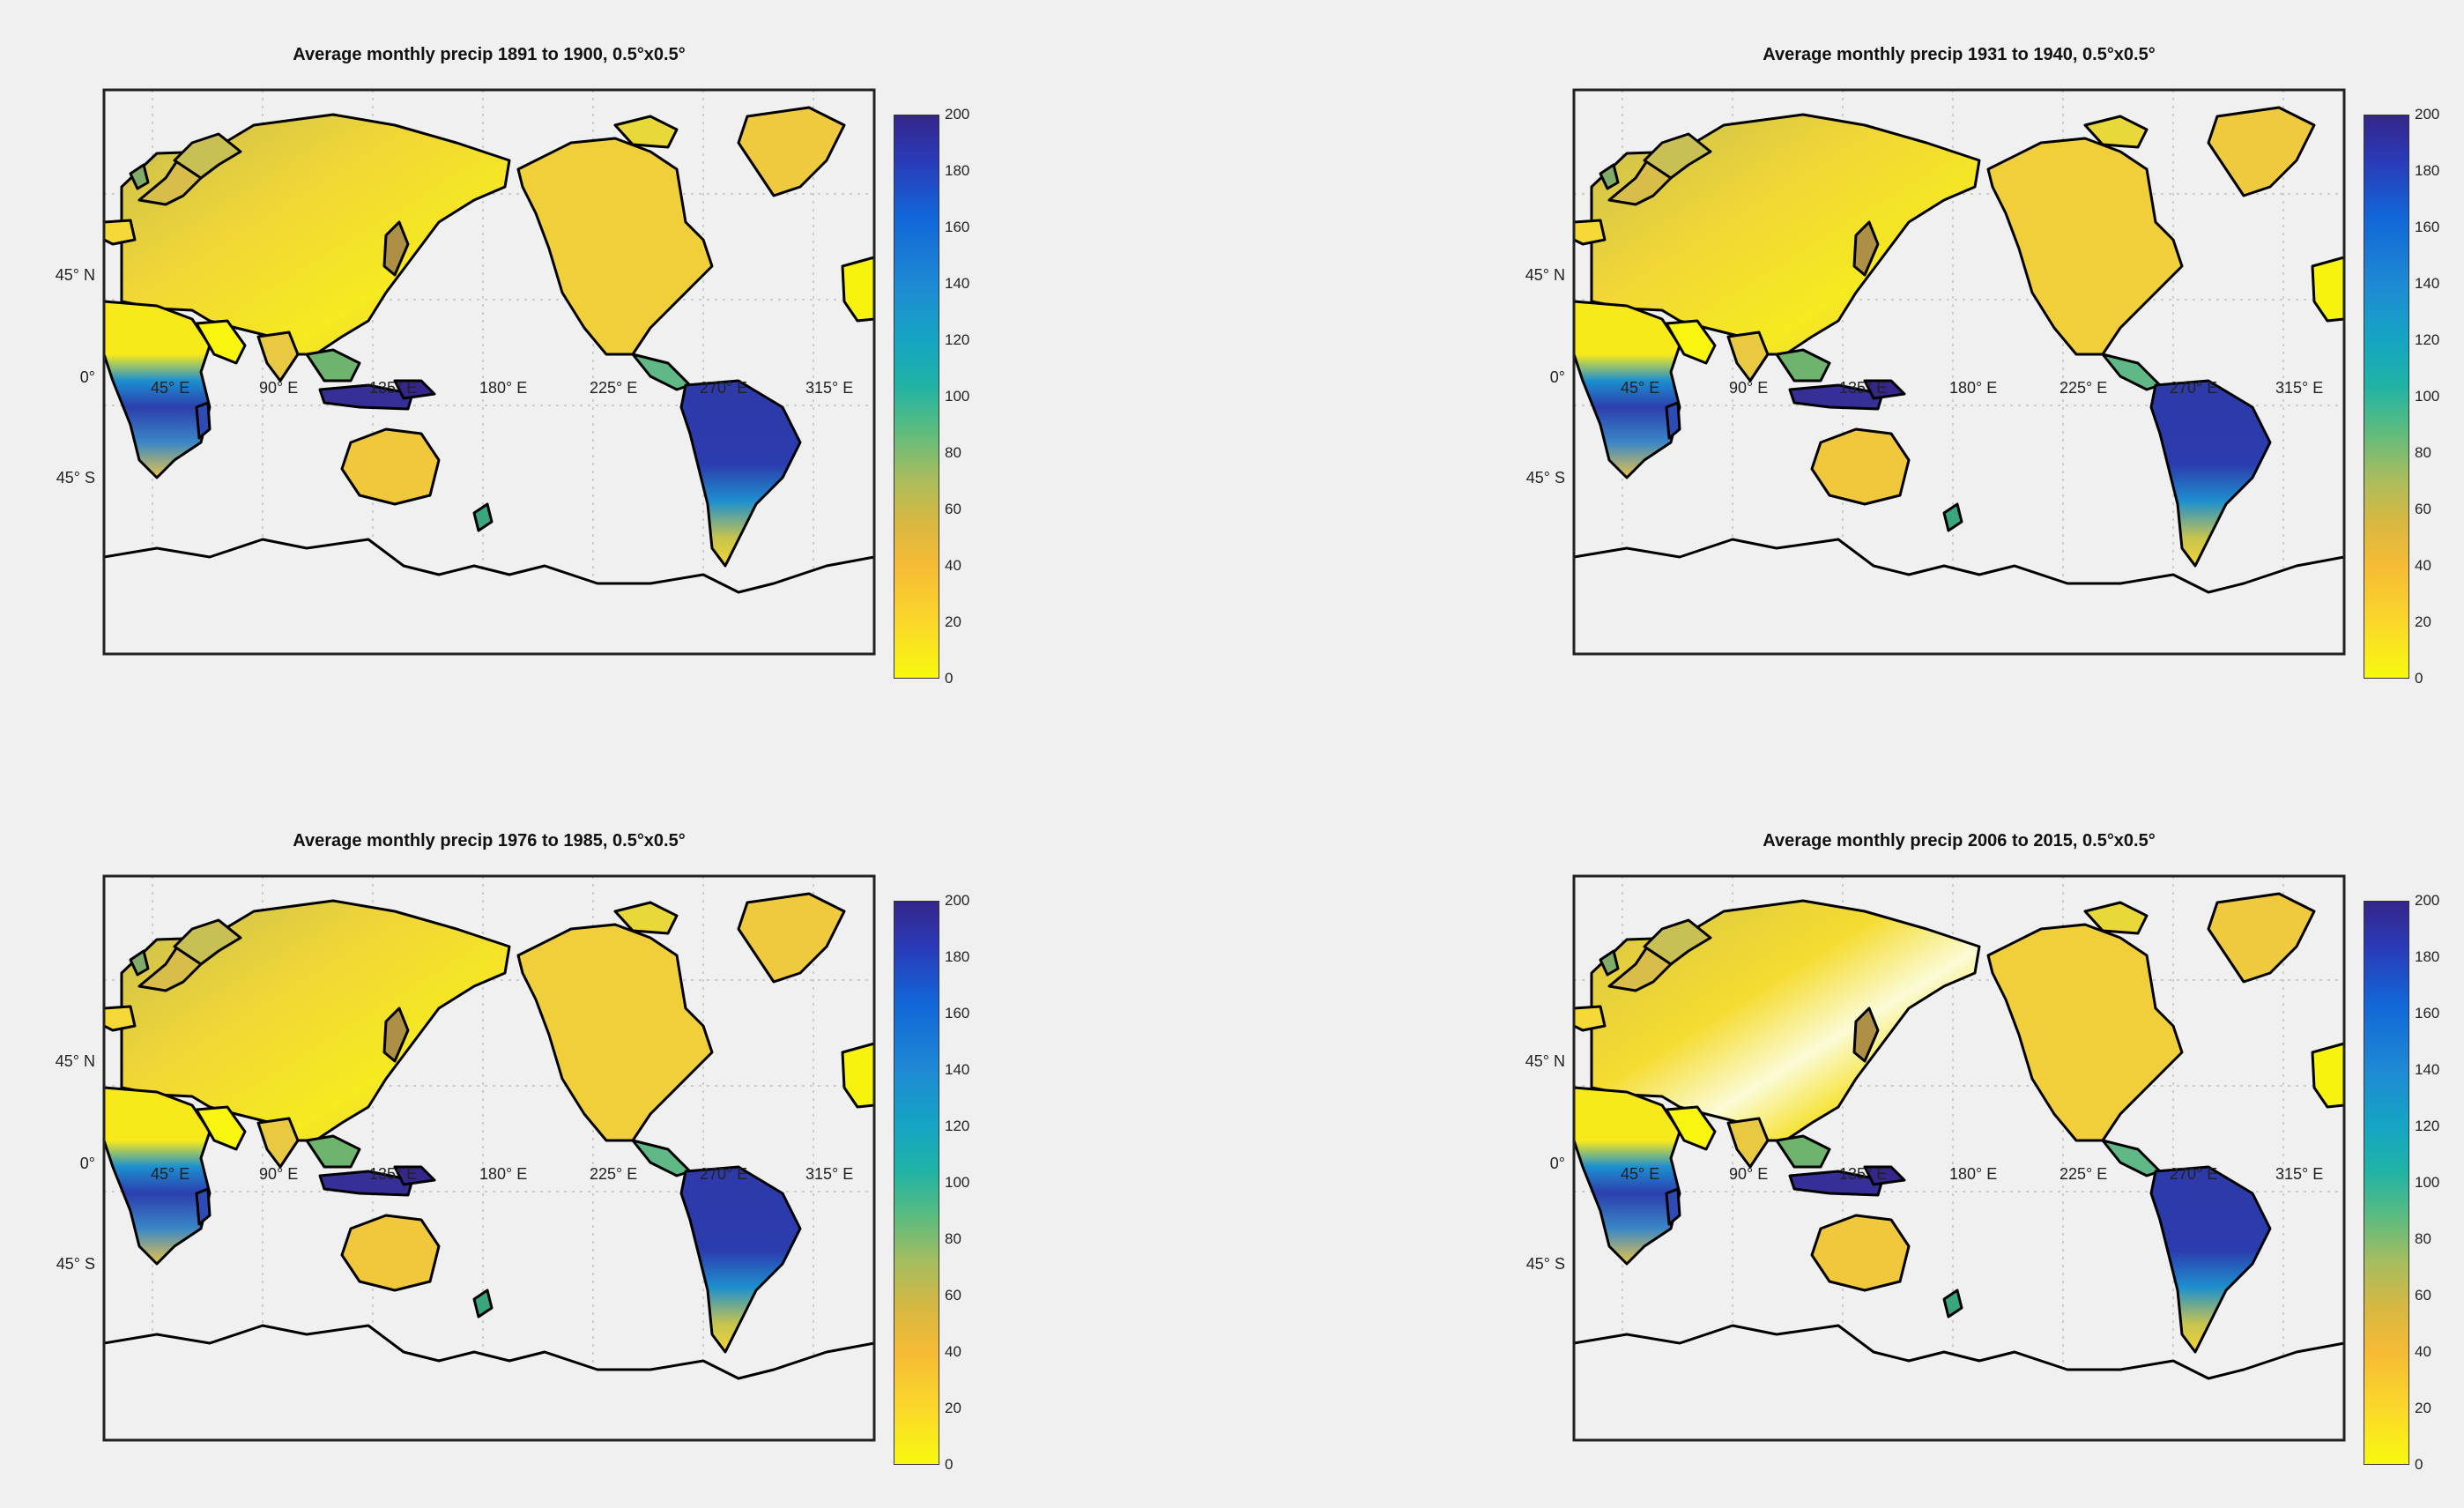 Image resolution: width=2464 pixels, height=1508 pixels. Describe the element at coordinates (2084, 1174) in the screenshot. I see `longitude-label: 225° E` at that location.